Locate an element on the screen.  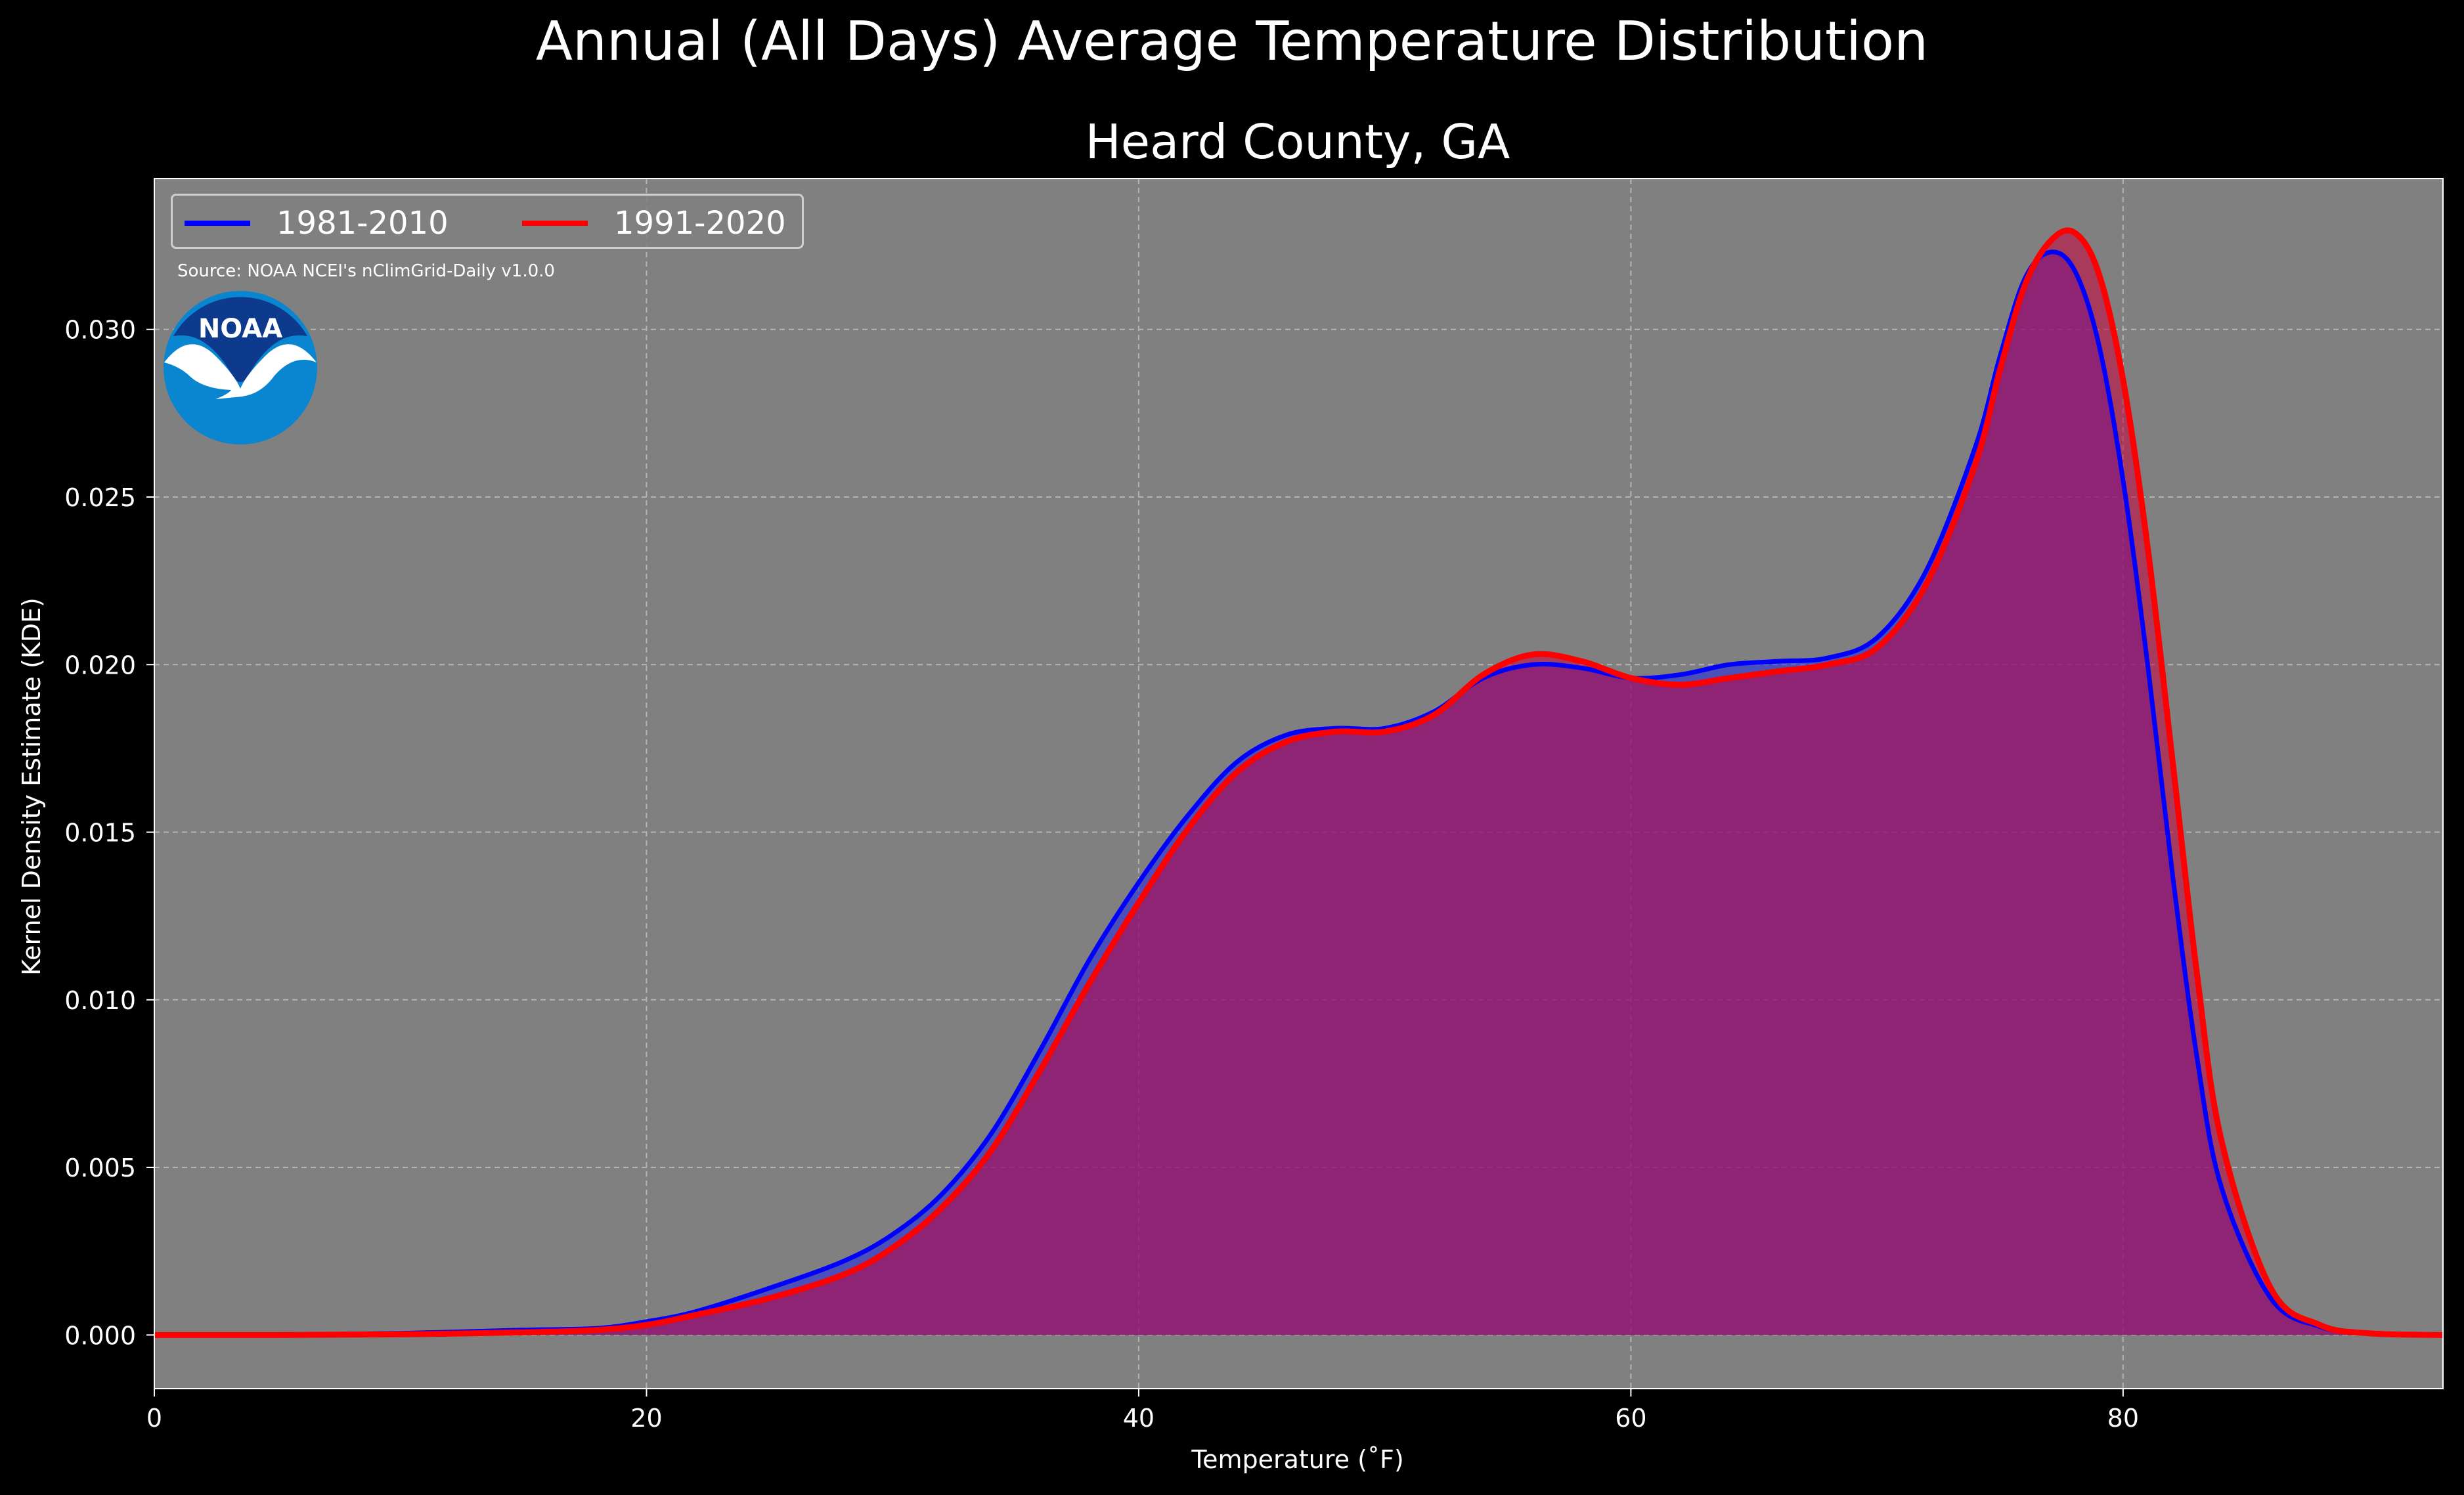
legend-item-1991-2020: 1991-2020 is located at coordinates (654, 223).